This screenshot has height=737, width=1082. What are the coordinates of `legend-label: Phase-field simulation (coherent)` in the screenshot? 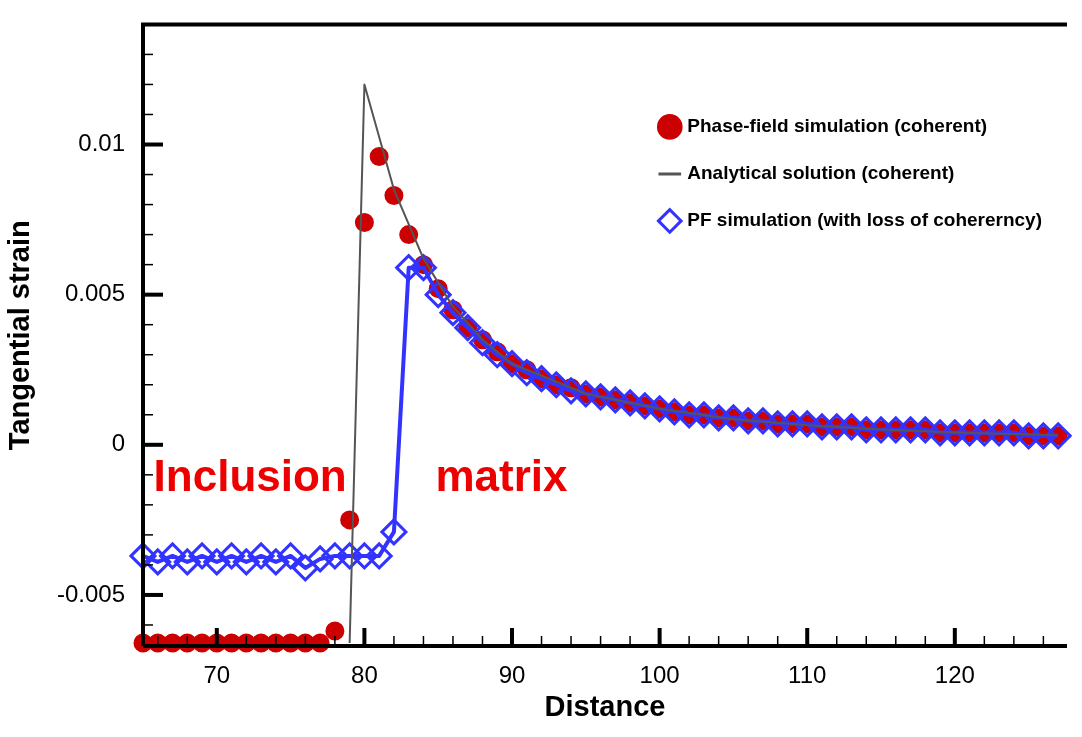 It's located at (837, 126).